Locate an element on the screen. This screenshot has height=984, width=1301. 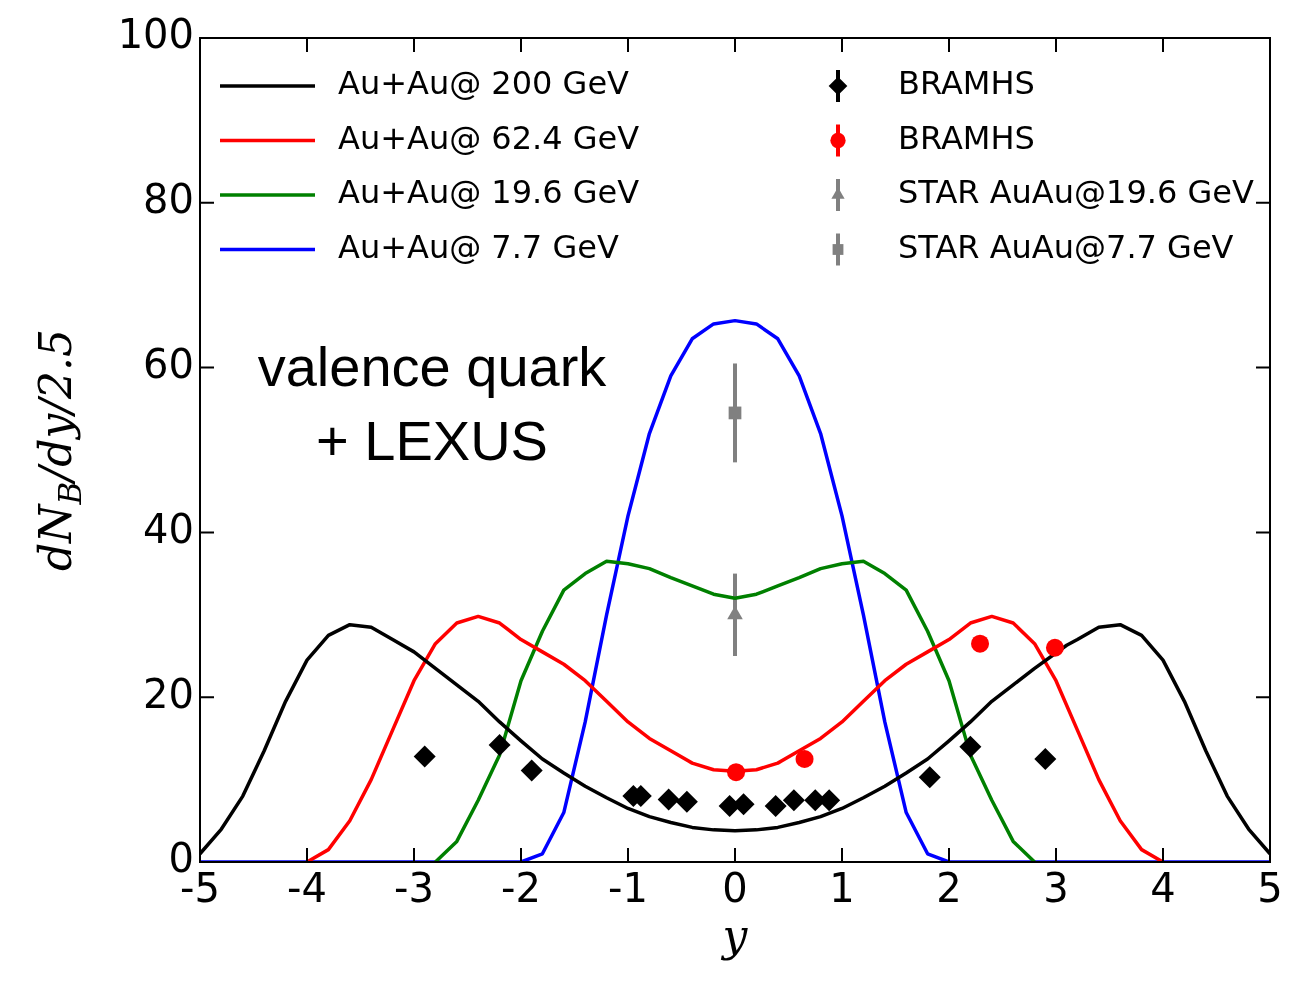
y-tick-label: 80 is located at coordinates (168, 199).